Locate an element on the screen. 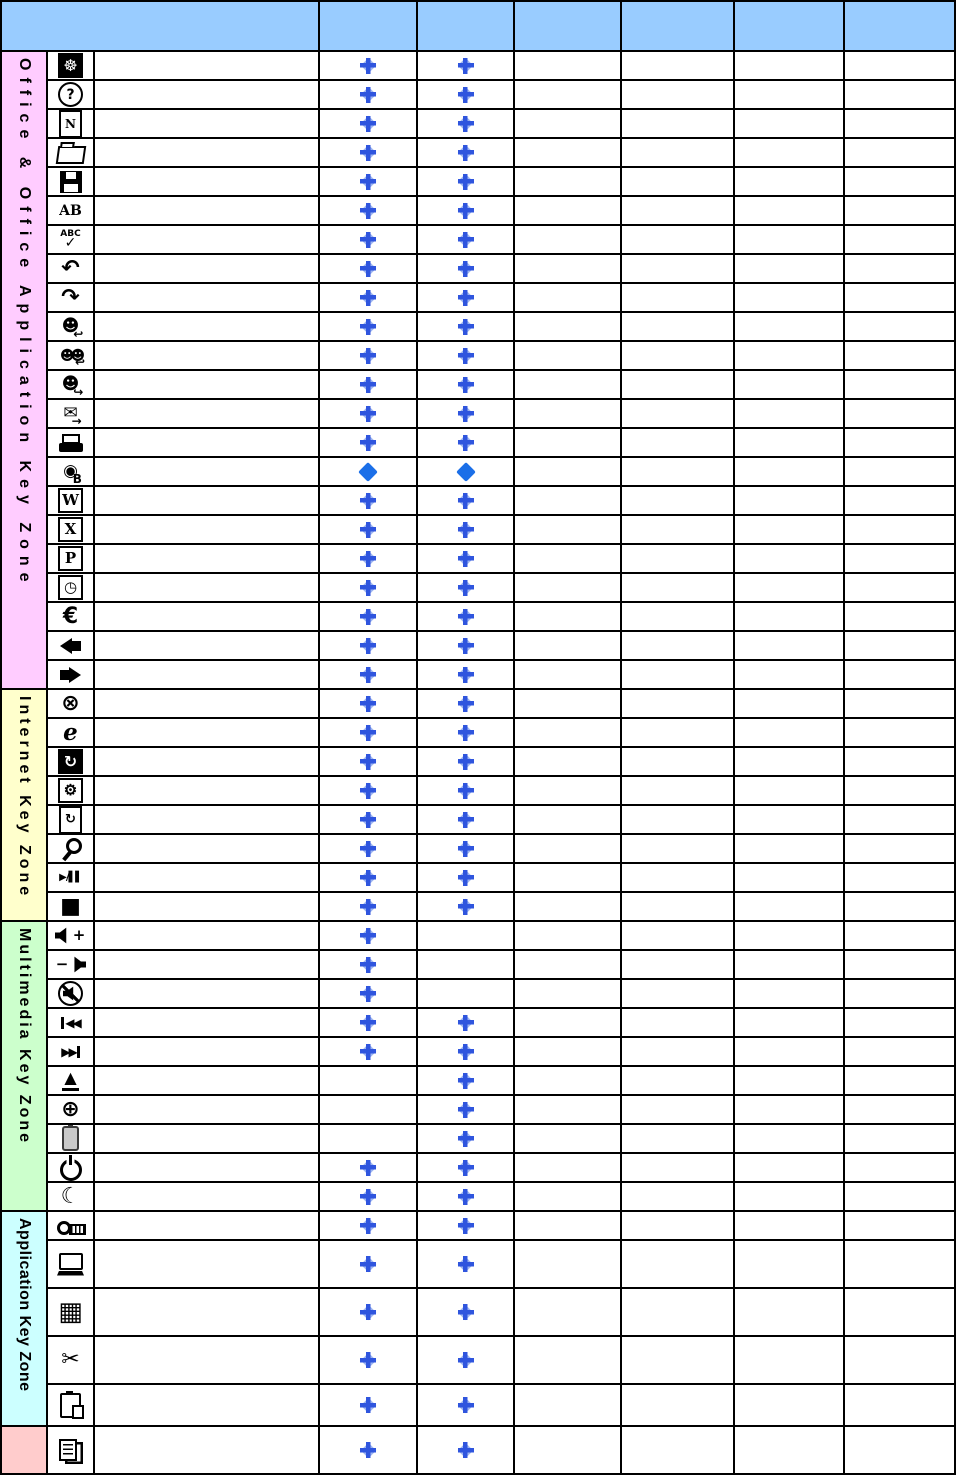  icon-glyph: ☻ is located at coordinates (70, 326).